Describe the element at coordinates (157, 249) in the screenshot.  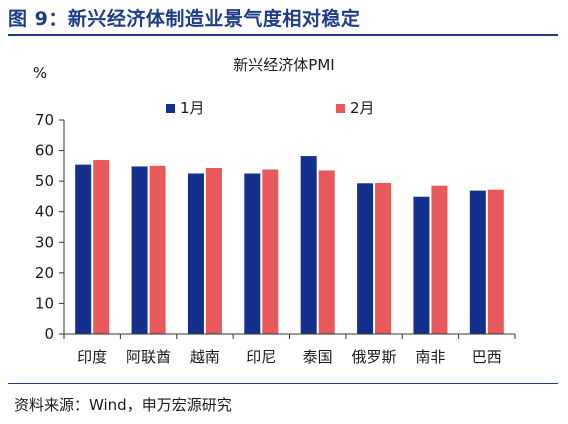
I see `bar-2月-阿联酋` at that location.